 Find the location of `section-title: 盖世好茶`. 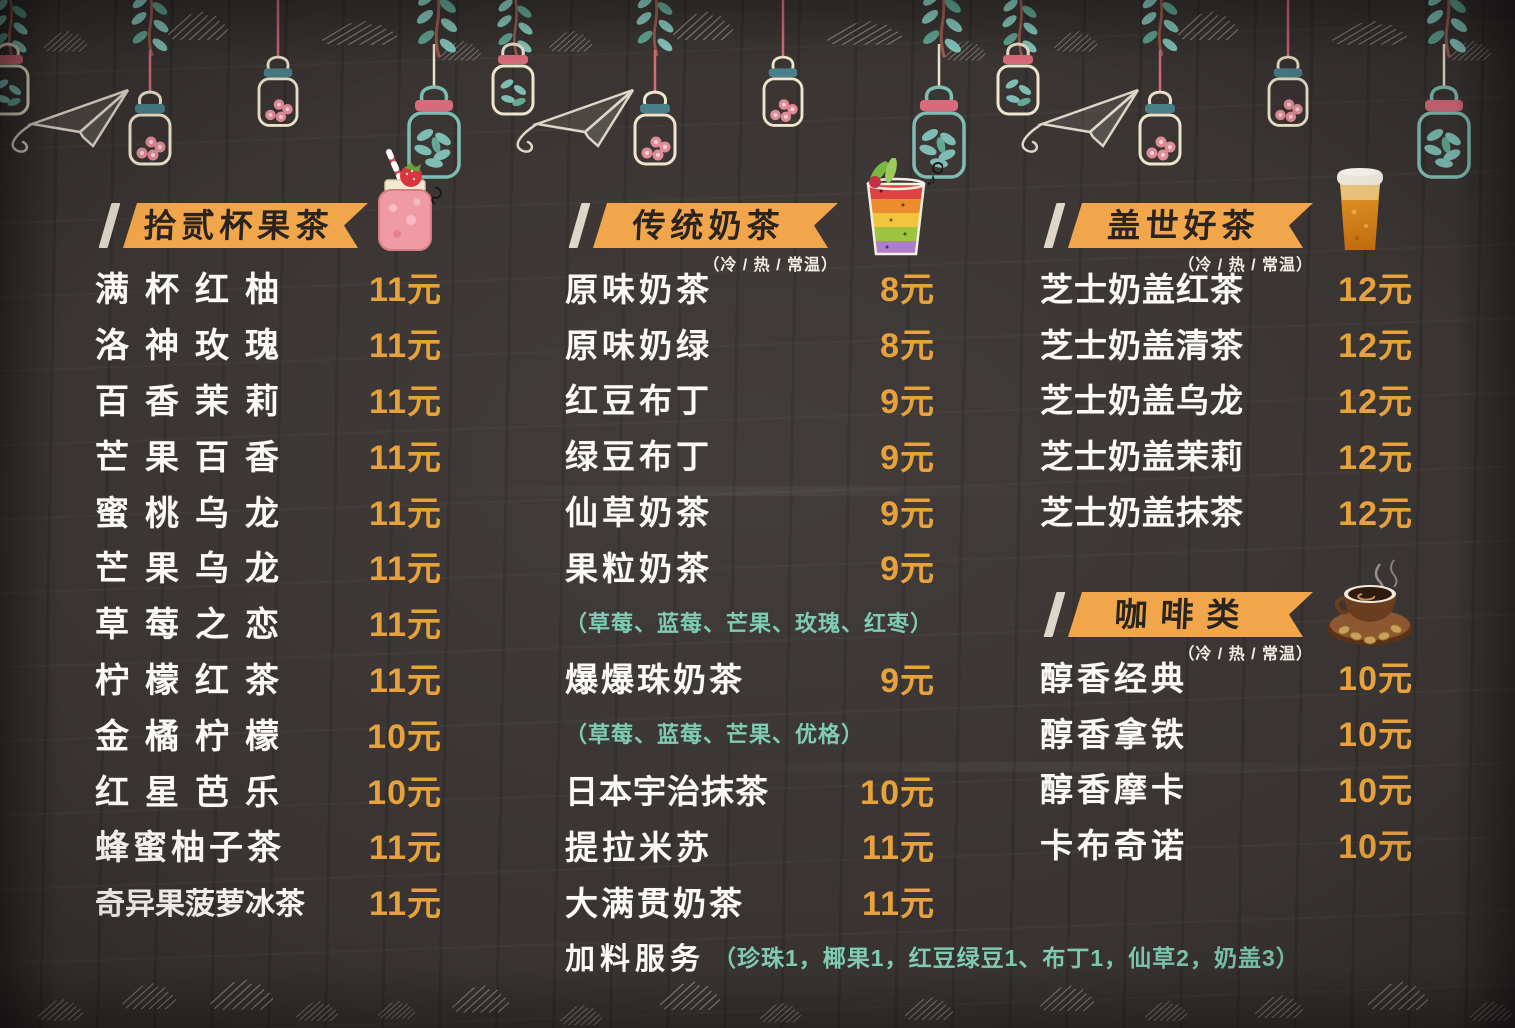

section-title: 盖世好茶 is located at coordinates (1183, 225).